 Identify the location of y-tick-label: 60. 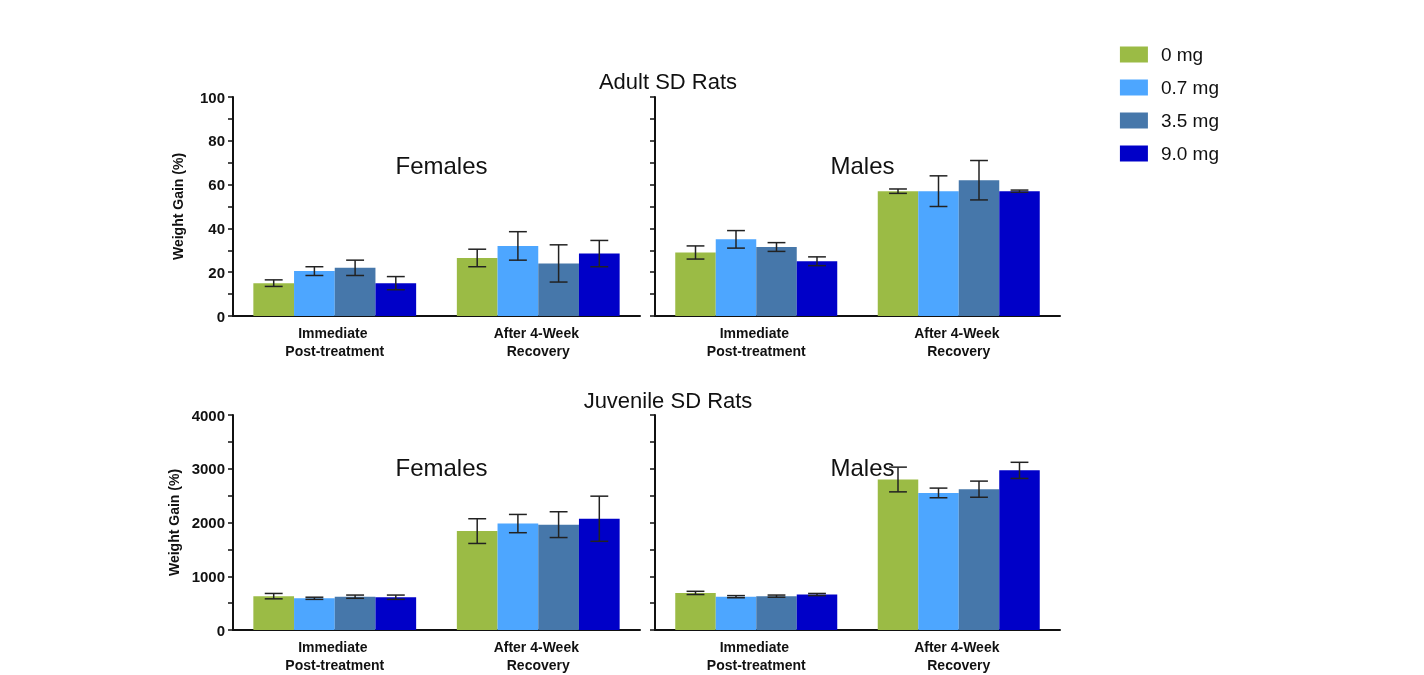
(216, 185).